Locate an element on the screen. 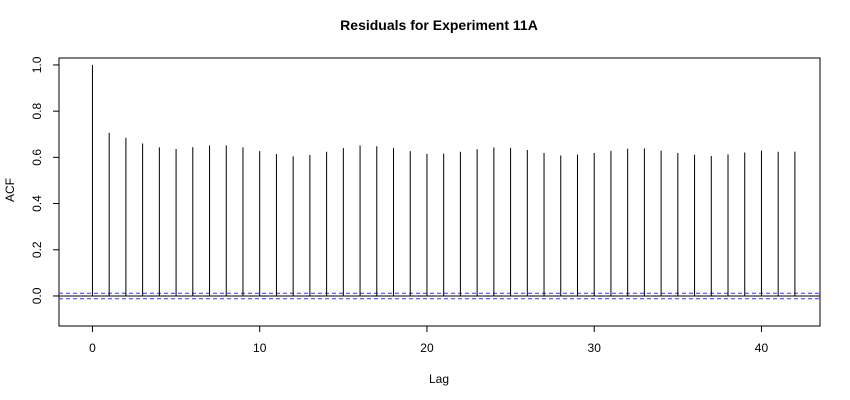 This screenshot has height=400, width=850. chart-title: Residuals for Experiment 11A is located at coordinates (439, 25).